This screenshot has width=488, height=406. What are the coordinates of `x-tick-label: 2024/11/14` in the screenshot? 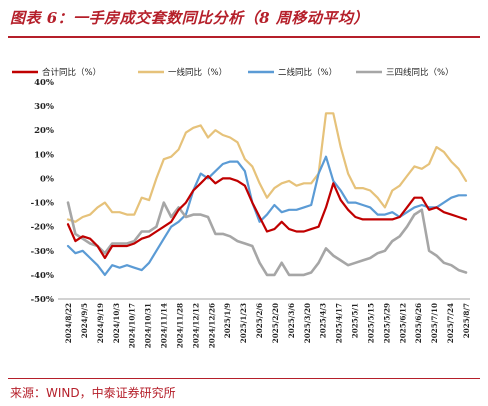 It's located at (164, 325).